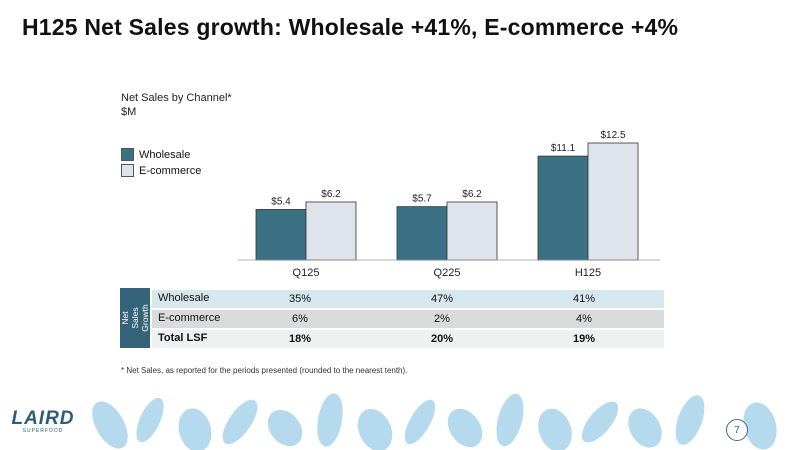  Describe the element at coordinates (408, 339) in the screenshot. I see `growth-row-total: Total LSF 18% 20% 19%` at that location.